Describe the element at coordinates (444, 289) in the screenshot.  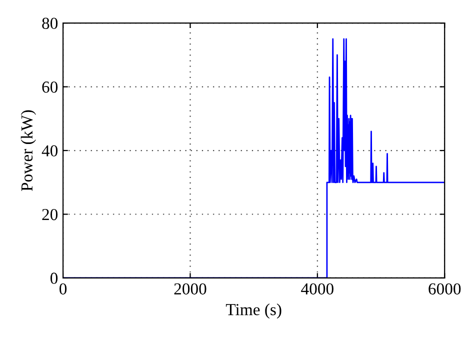
I see `x-tick-label: 6000` at that location.